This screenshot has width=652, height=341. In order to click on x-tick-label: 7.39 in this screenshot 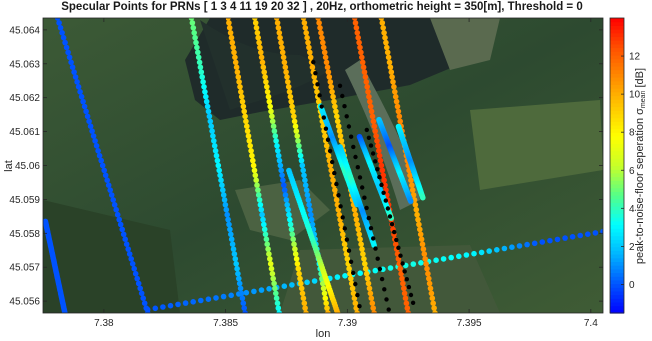, I will do `click(348, 323)`.